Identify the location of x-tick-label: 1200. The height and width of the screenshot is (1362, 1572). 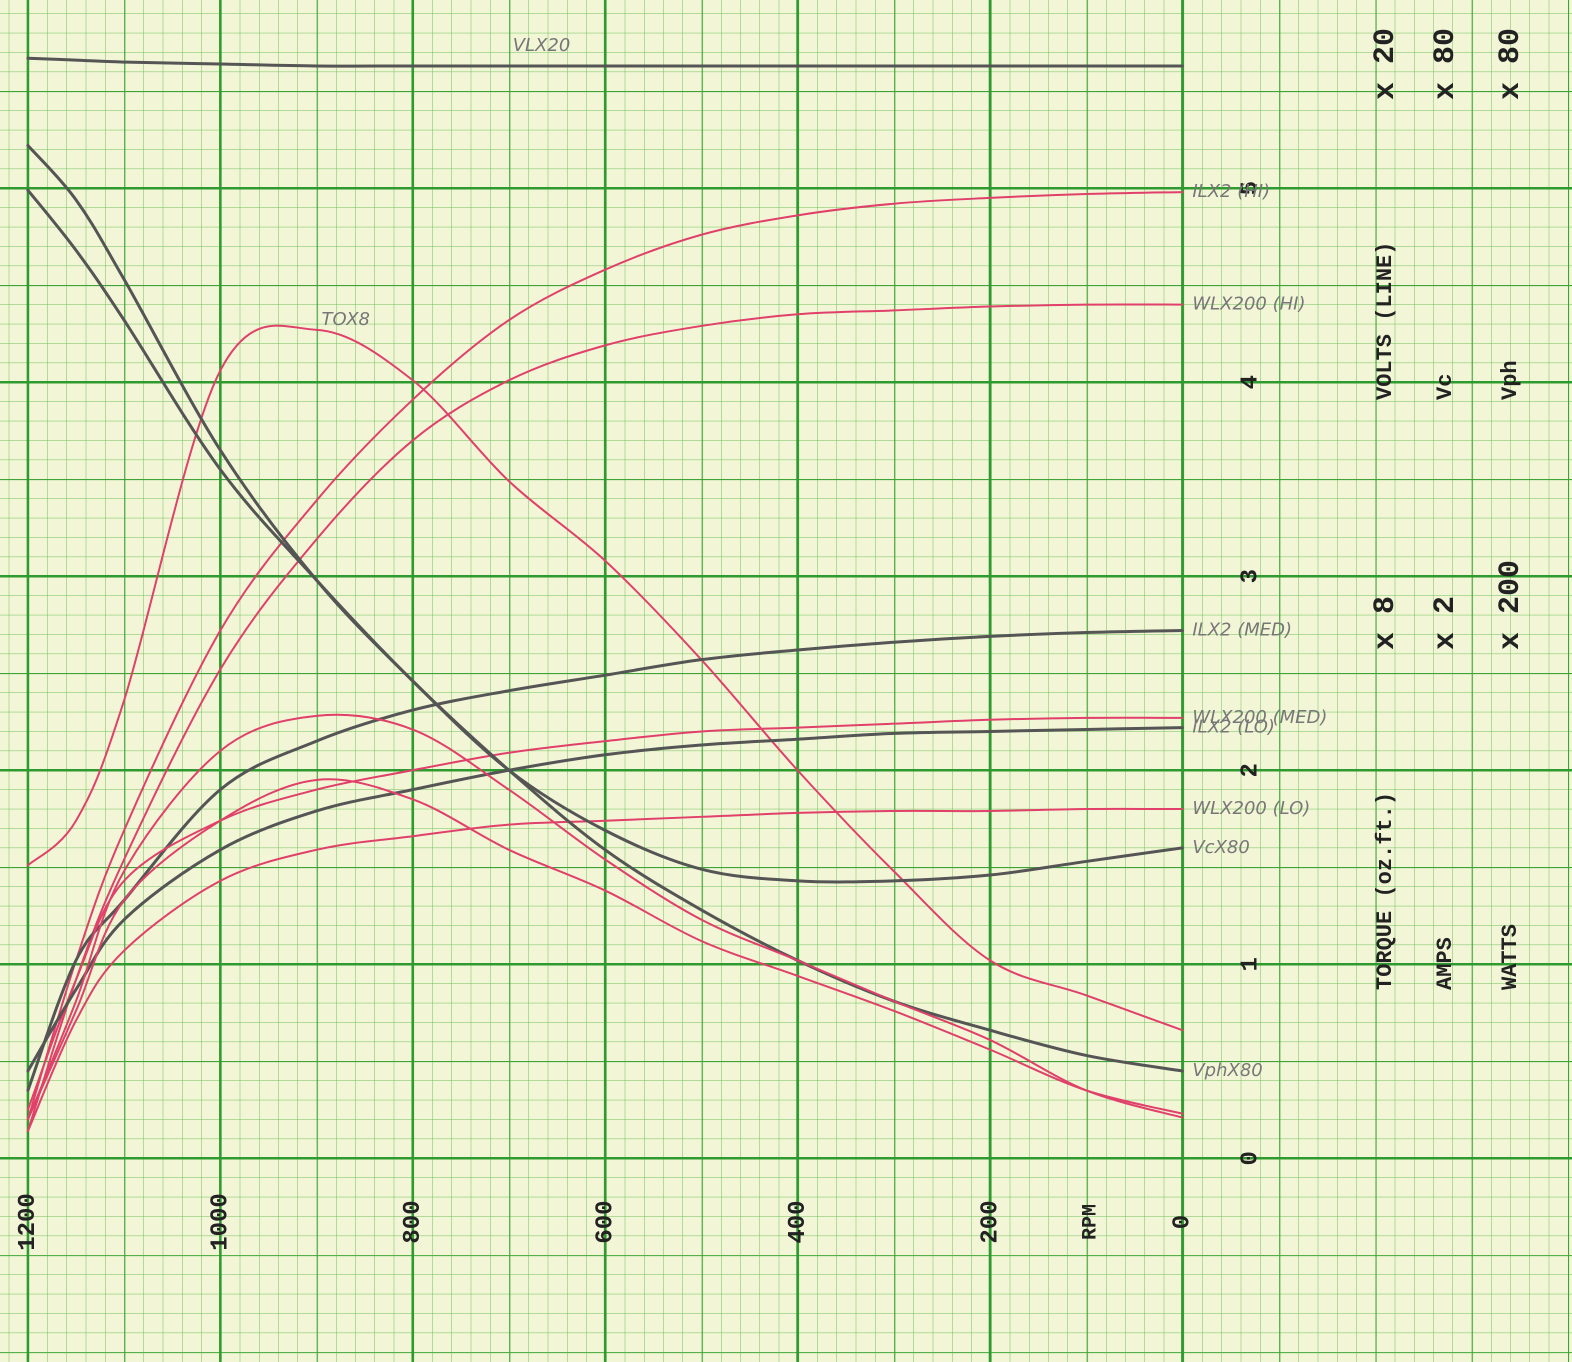
(28, 1222).